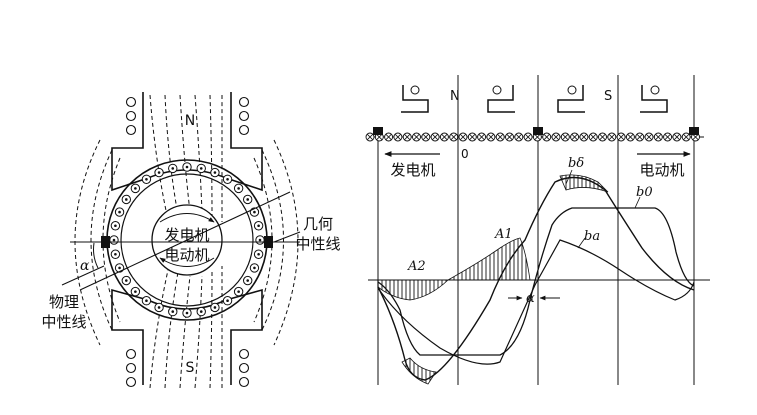 The width and height of the screenshot is (757, 415). Describe the element at coordinates (419, 371) in the screenshot. I see `area-peak-bottom` at that location.